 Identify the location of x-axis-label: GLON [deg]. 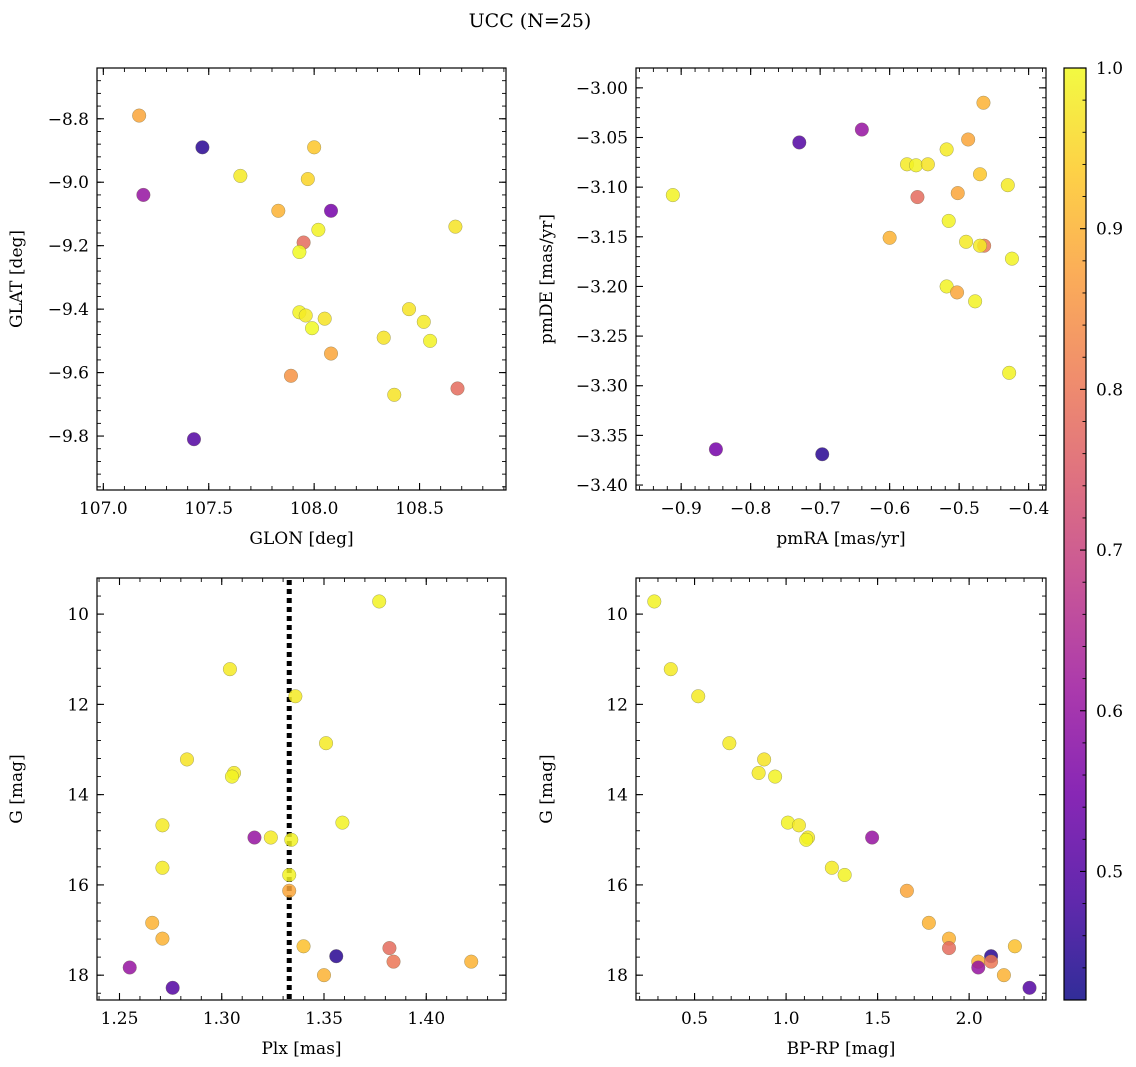
(301, 539).